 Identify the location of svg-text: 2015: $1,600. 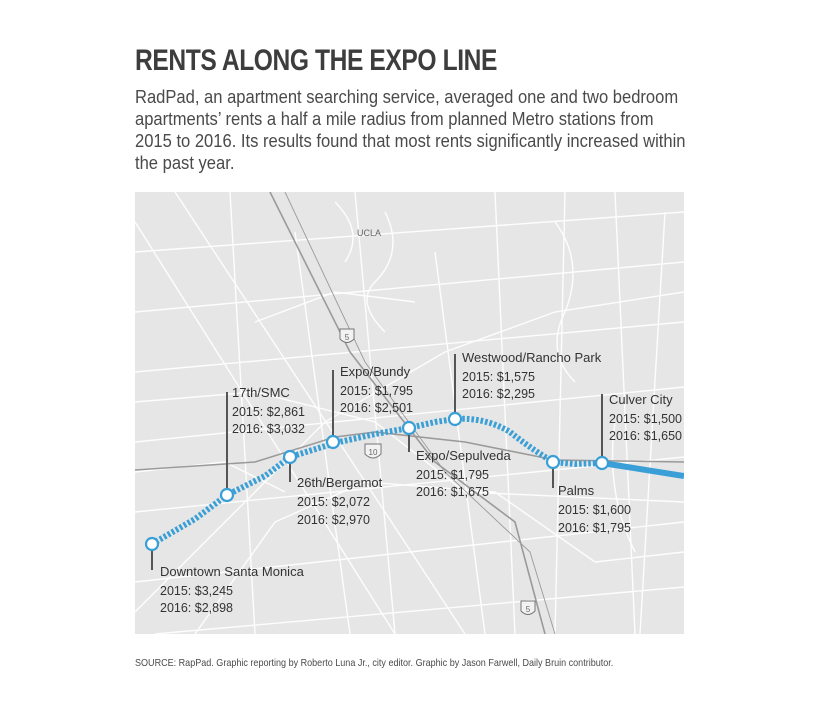
(594, 510).